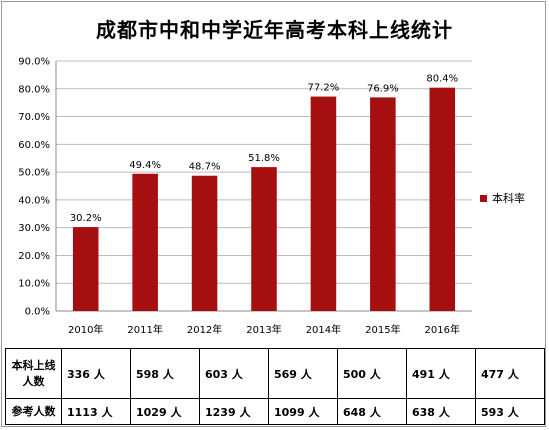 The image size is (549, 430). Describe the element at coordinates (34, 228) in the screenshot. I see `y-tick-label: 30.0%` at that location.